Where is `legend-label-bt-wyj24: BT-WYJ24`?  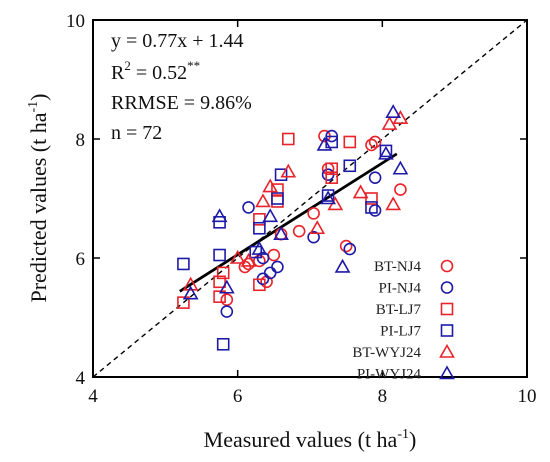 legend-label-bt-wyj24: BT-WYJ24 is located at coordinates (386, 353).